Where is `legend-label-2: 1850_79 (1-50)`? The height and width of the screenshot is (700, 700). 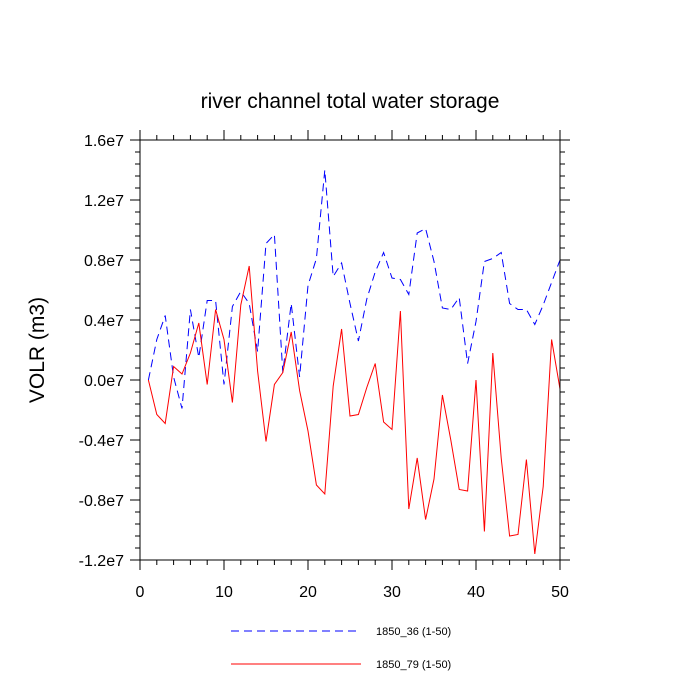 legend-label-2: 1850_79 (1-50) is located at coordinates (413, 665).